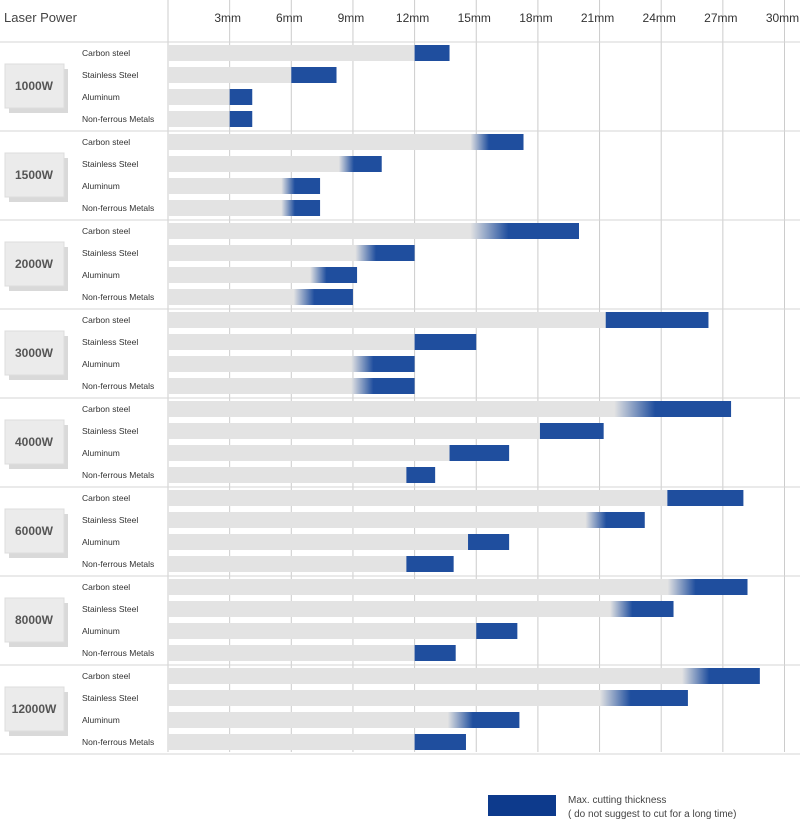  Describe the element at coordinates (34, 86) in the screenshot. I see `power-label: 1000W` at that location.